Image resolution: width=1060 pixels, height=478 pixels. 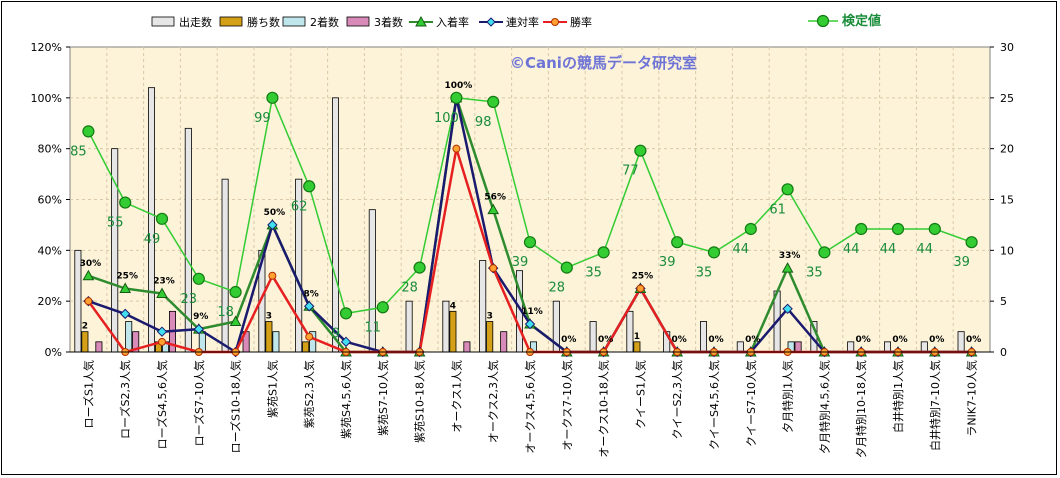 I want to click on kentei-value-label: 49, so click(x=152, y=239).